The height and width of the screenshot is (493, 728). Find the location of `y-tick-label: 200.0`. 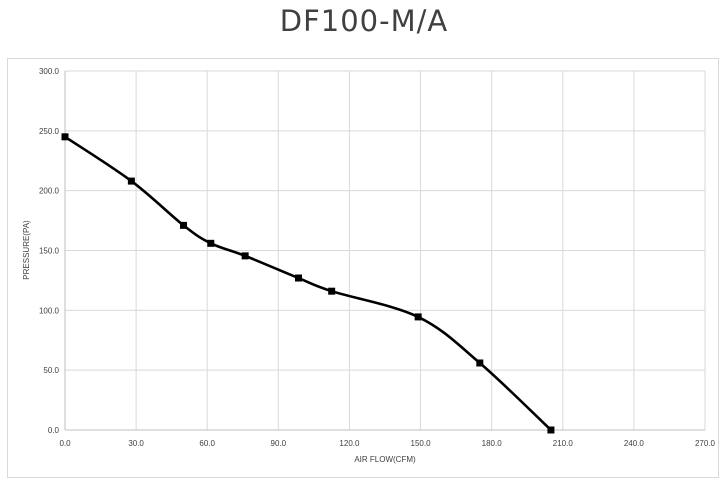

y-tick-label: 200.0 is located at coordinates (49, 191).